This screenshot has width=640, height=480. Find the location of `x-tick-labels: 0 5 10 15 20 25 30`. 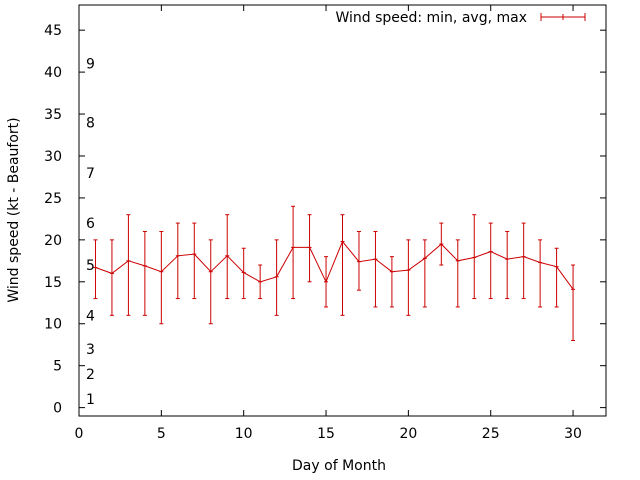

x-tick-labels: 0 5 10 15 20 25 30 is located at coordinates (328, 434).